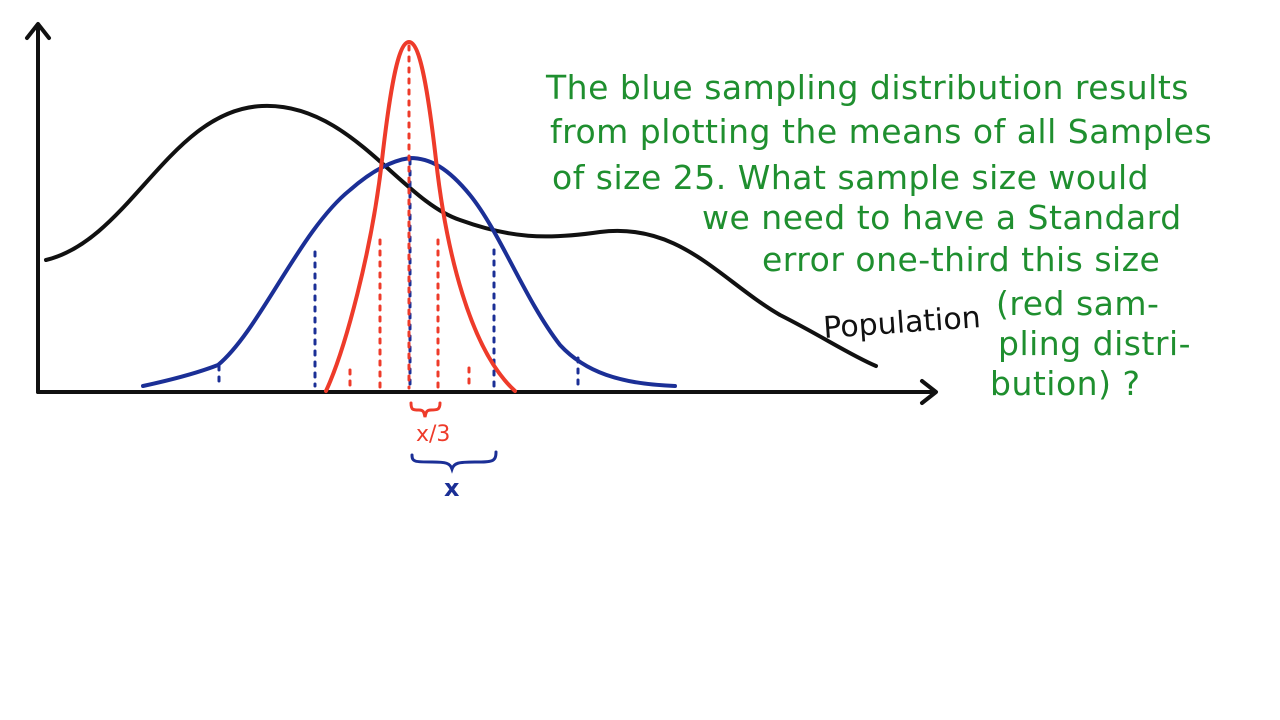  I want to click on red-dotted-lines, so click(409, 217).